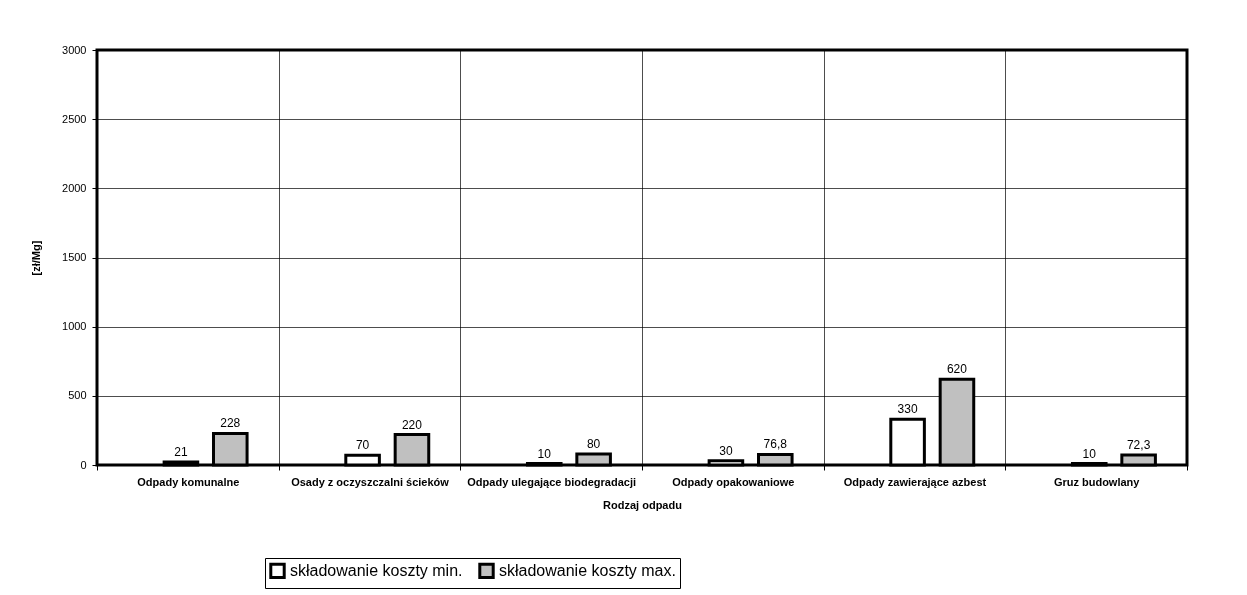 This screenshot has width=1247, height=595. Describe the element at coordinates (552, 481) in the screenshot. I see `x-tick-label: Odpady ulegające biodegradacji` at that location.